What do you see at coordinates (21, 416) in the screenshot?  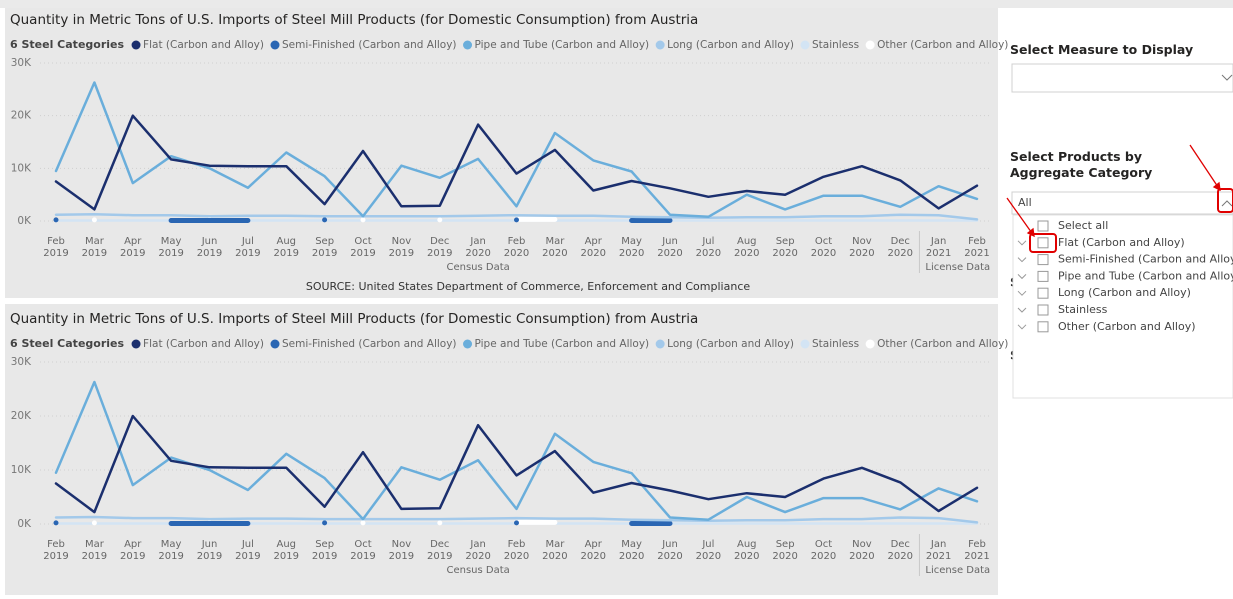 I see `y-tick-label: 20K` at bounding box center [21, 416].